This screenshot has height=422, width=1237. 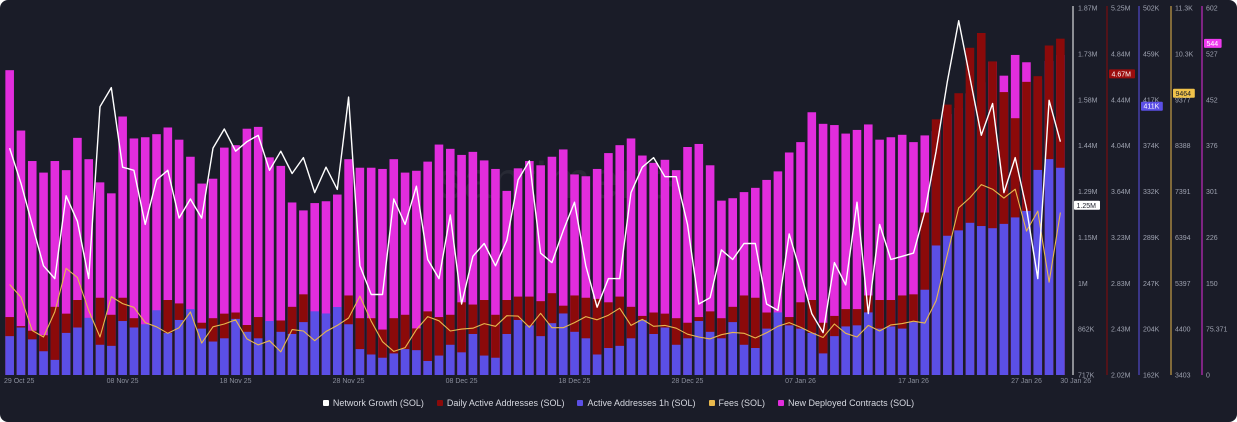 What do you see at coordinates (378, 403) in the screenshot?
I see `legend-label: Network Growth (SOL)` at bounding box center [378, 403].